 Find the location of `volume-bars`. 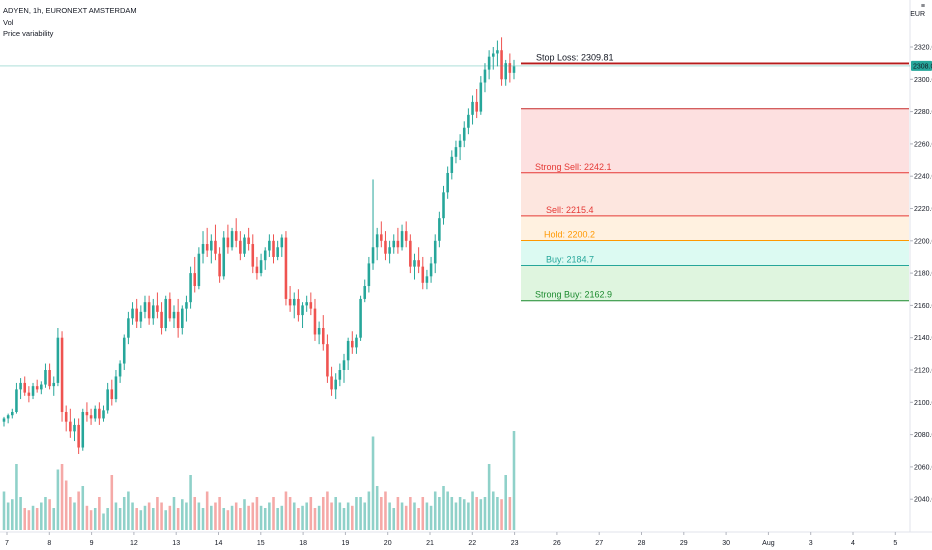

volume-bars is located at coordinates (259, 480).